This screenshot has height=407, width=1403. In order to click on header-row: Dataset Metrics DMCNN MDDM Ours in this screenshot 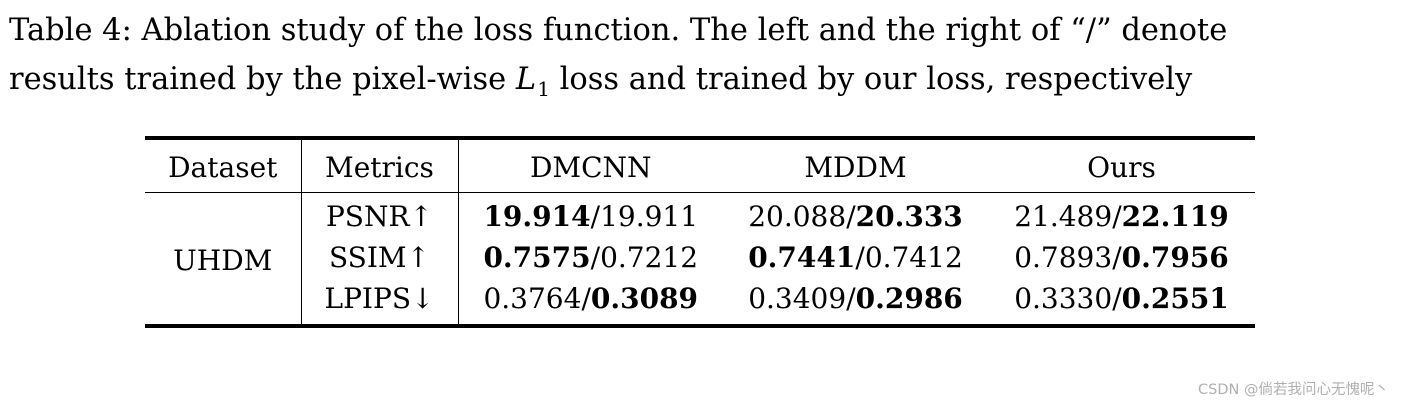, I will do `click(700, 165)`.